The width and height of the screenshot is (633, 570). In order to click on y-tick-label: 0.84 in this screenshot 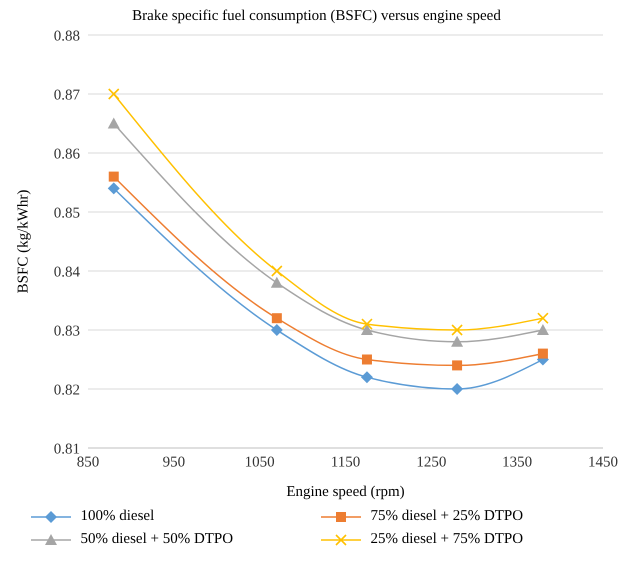, I will do `click(67, 272)`.